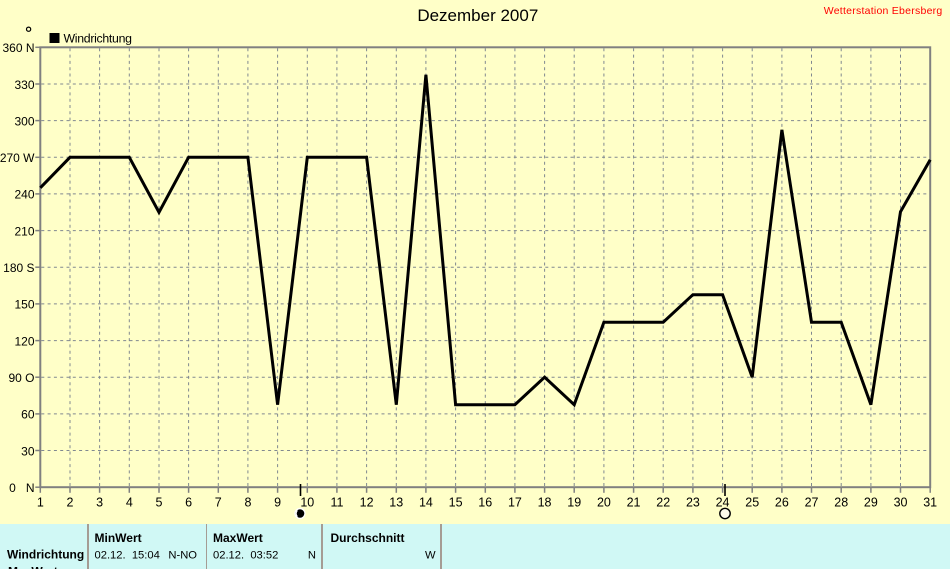 The height and width of the screenshot is (569, 950). I want to click on svg-text: 2, so click(69, 503).